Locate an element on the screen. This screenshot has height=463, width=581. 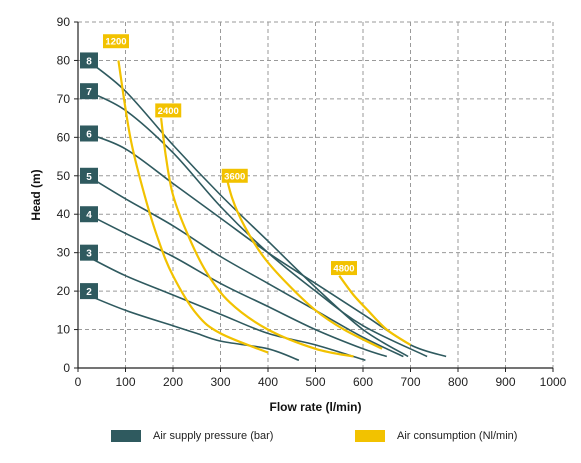
legend-label-air: Air consumption (Nl/min) is located at coordinates (457, 436).